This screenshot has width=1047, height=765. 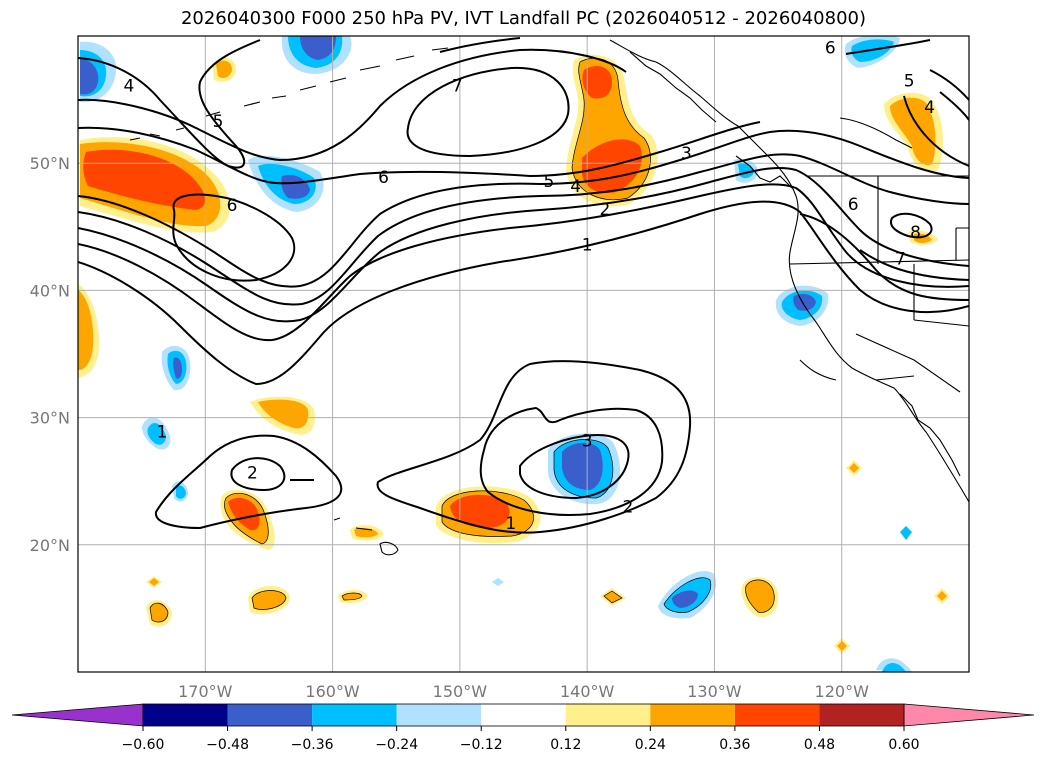 What do you see at coordinates (396, 745) in the screenshot?
I see `colorbar-tick-label: −0.24` at bounding box center [396, 745].